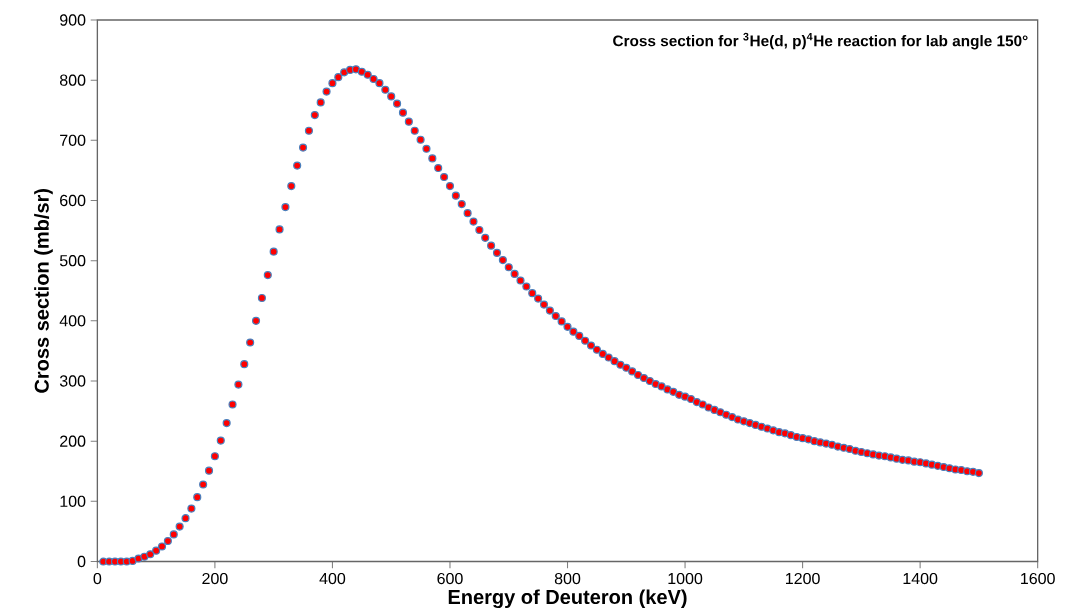 The image size is (1067, 615). What do you see at coordinates (72, 80) in the screenshot?
I see `y-tick-label: 800` at bounding box center [72, 80].